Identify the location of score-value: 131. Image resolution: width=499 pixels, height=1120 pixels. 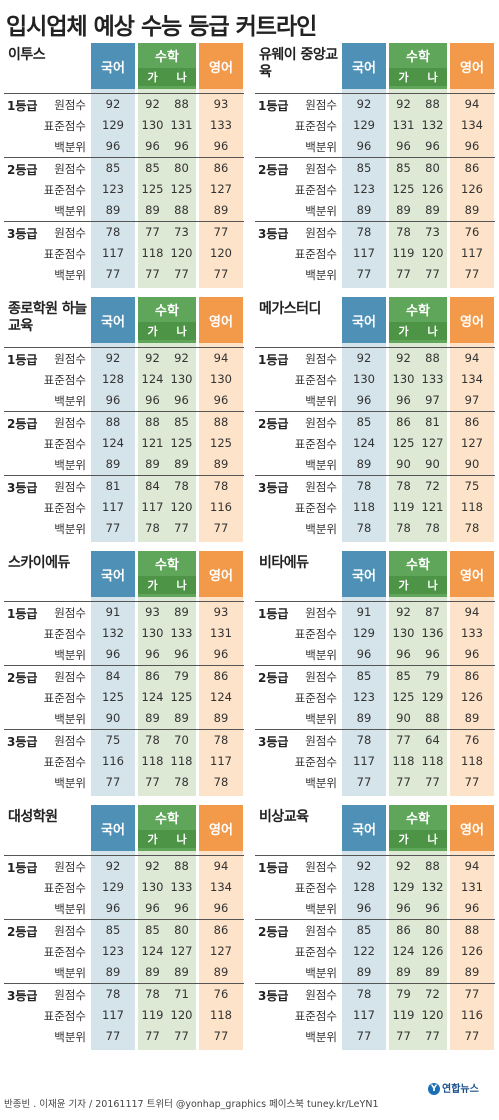
(221, 633).